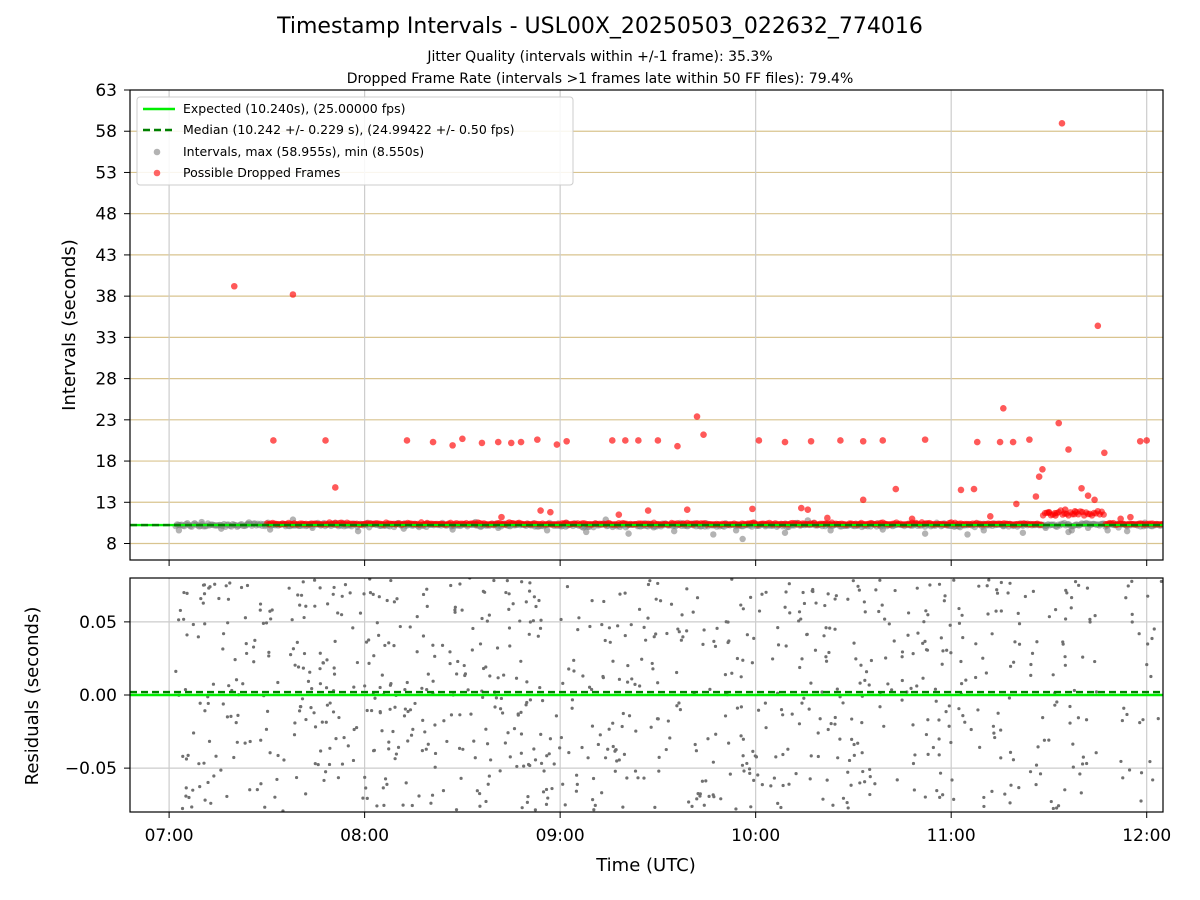  What do you see at coordinates (157, 152) in the screenshot?
I see `legend-intervals-marker-icon` at bounding box center [157, 152].